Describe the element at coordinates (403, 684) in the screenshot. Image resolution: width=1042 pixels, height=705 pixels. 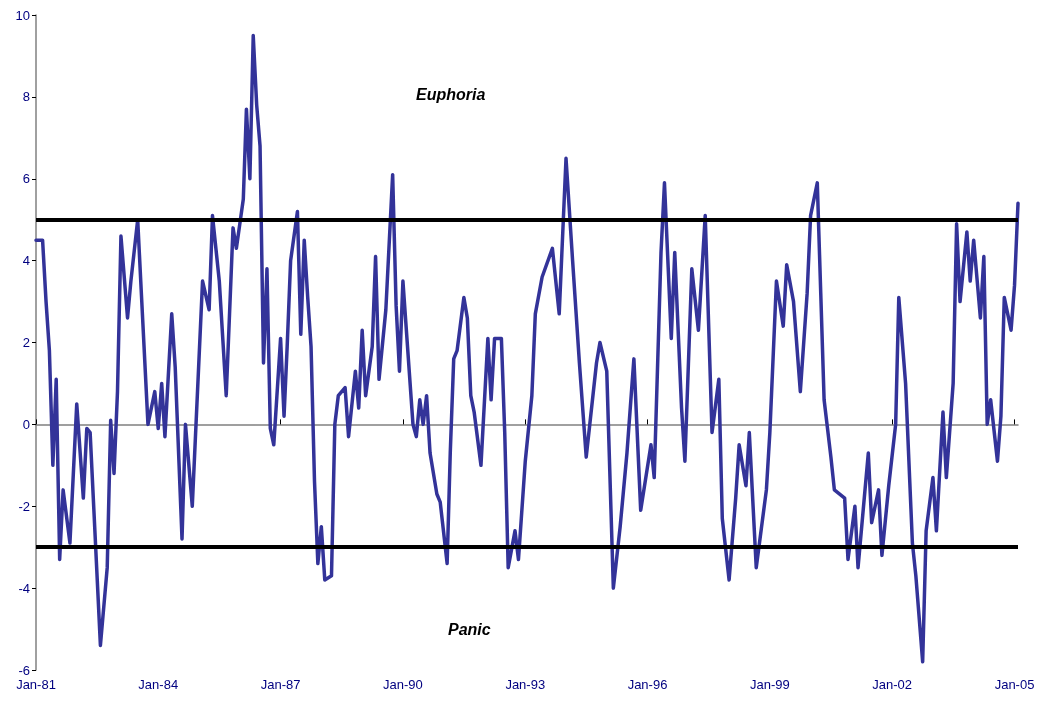
I see `x-tick-label: Jan-90` at that location.